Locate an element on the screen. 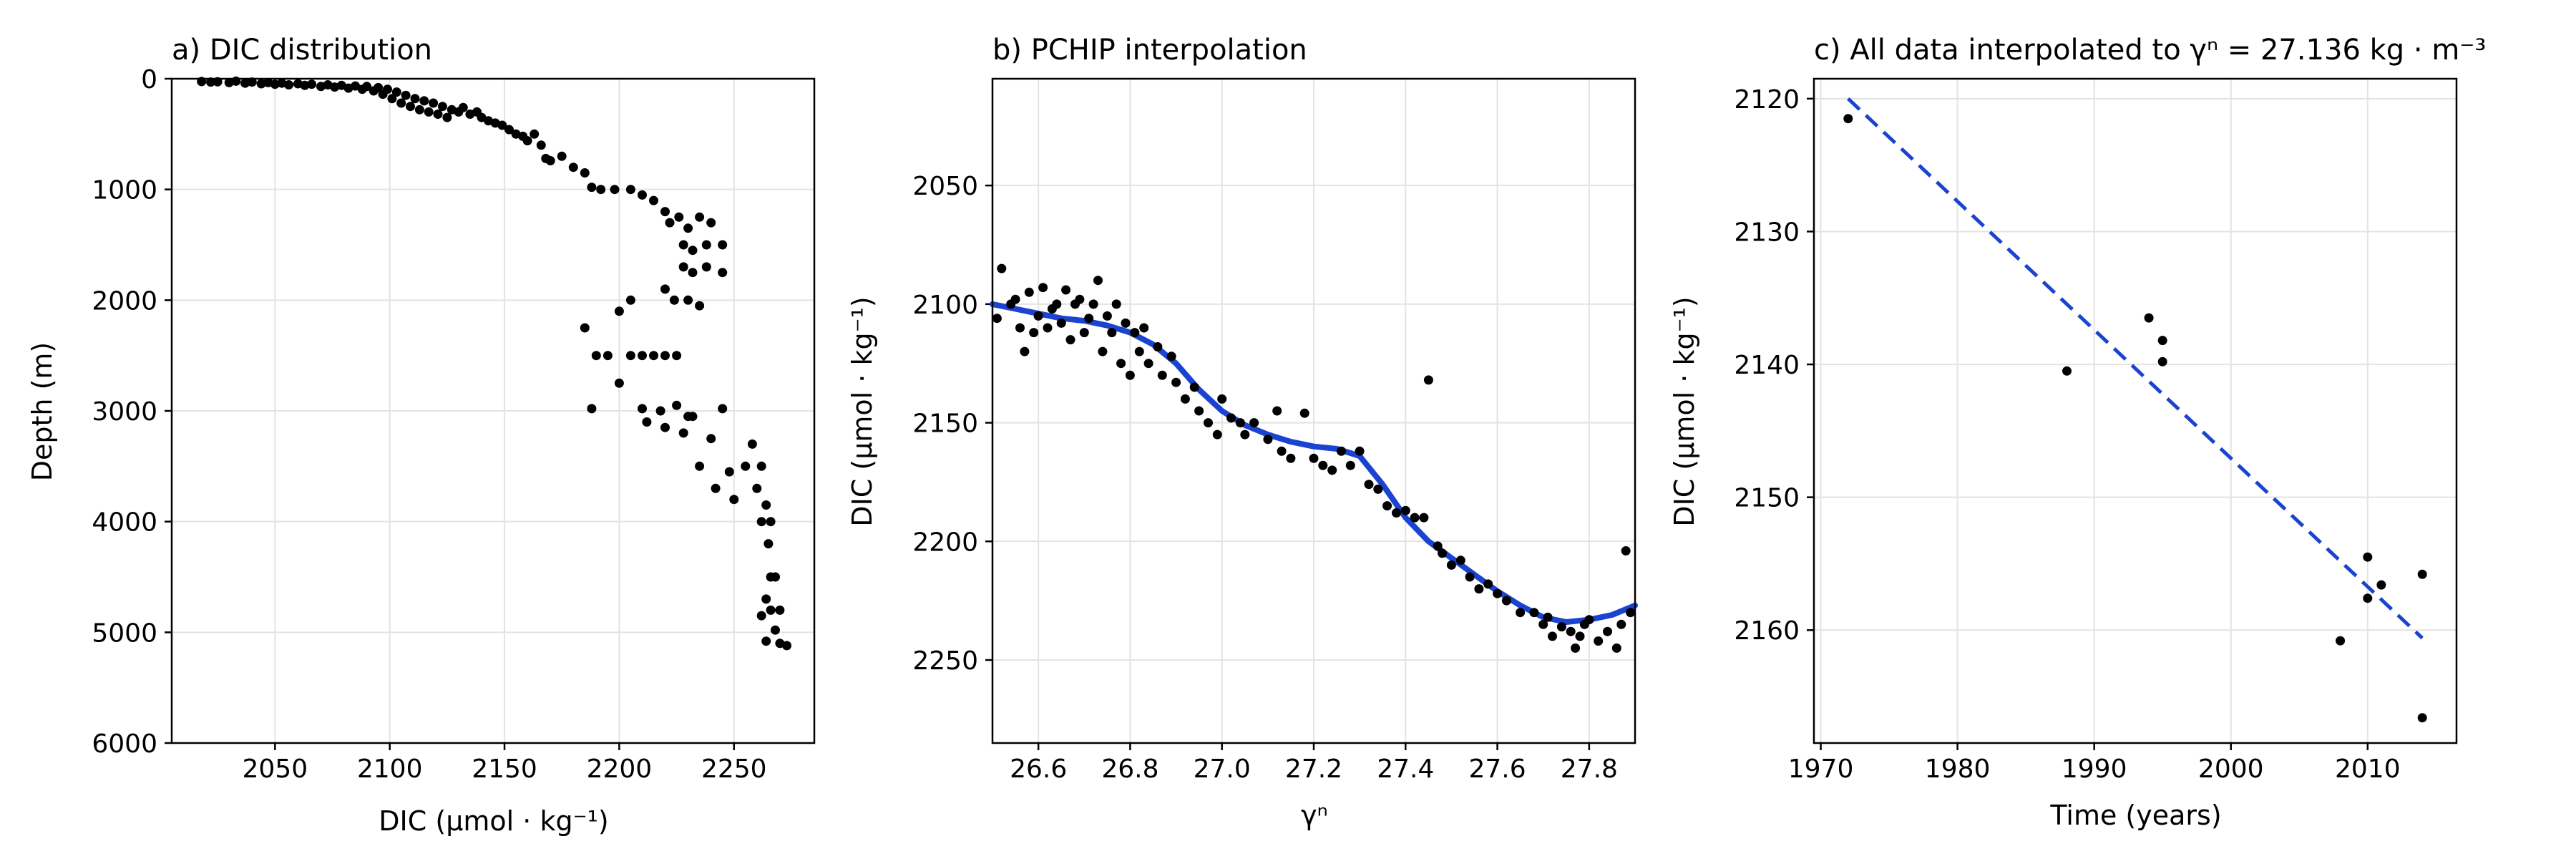  x-tick-label: 27.4 is located at coordinates (1405, 769).